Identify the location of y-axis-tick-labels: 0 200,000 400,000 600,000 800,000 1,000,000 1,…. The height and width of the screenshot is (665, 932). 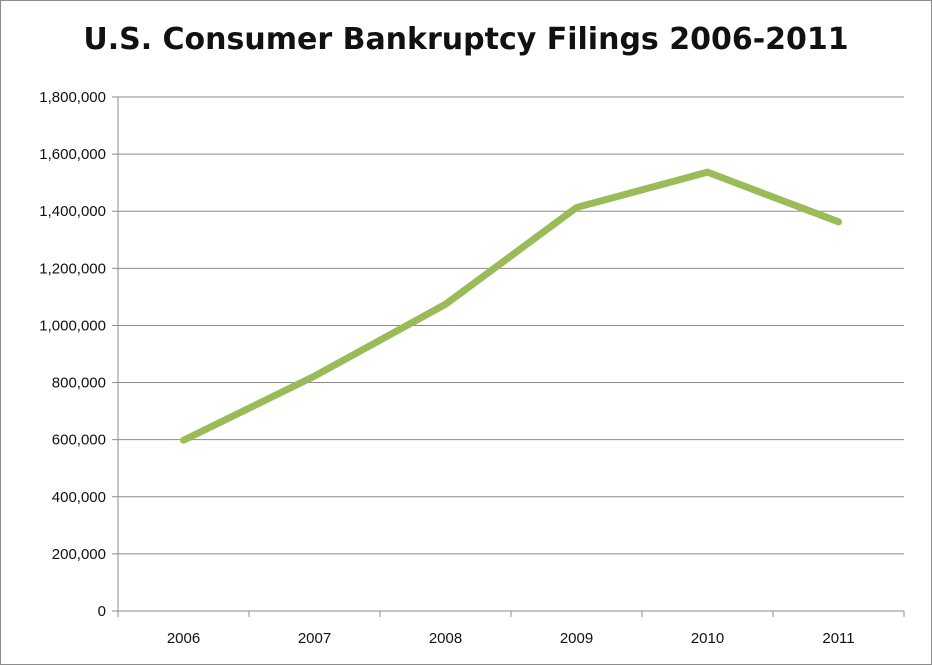
(72, 354).